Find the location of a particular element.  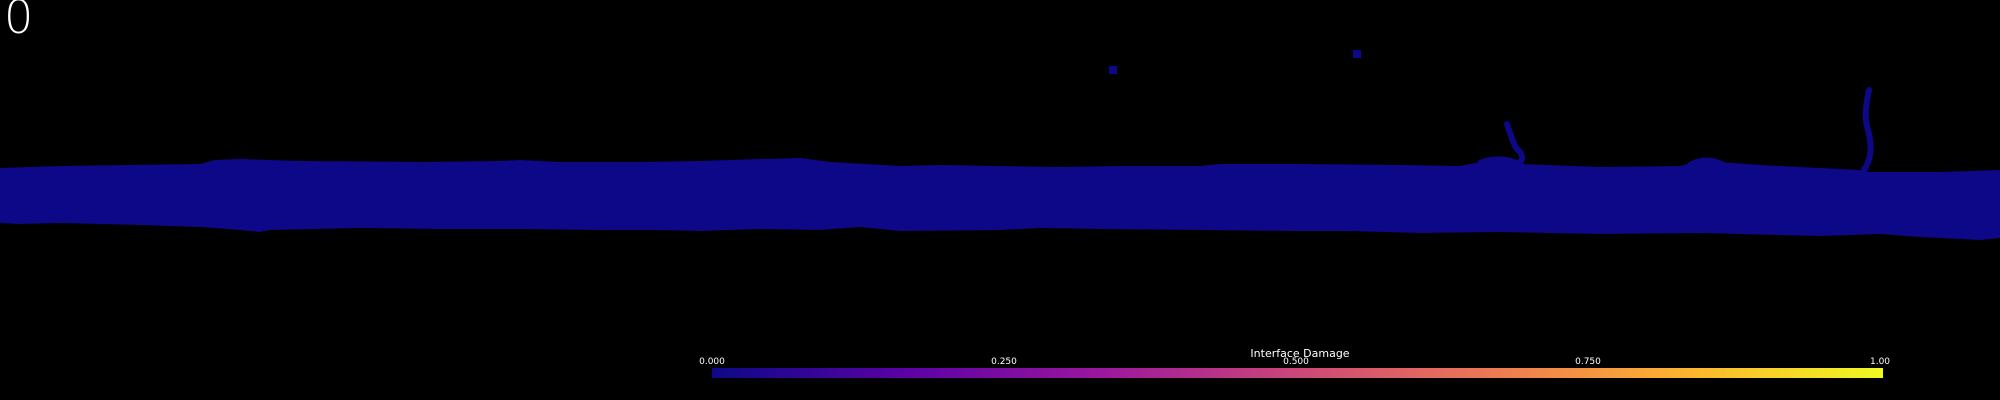

colorbar-tick-label: 0.750 is located at coordinates (1588, 362).